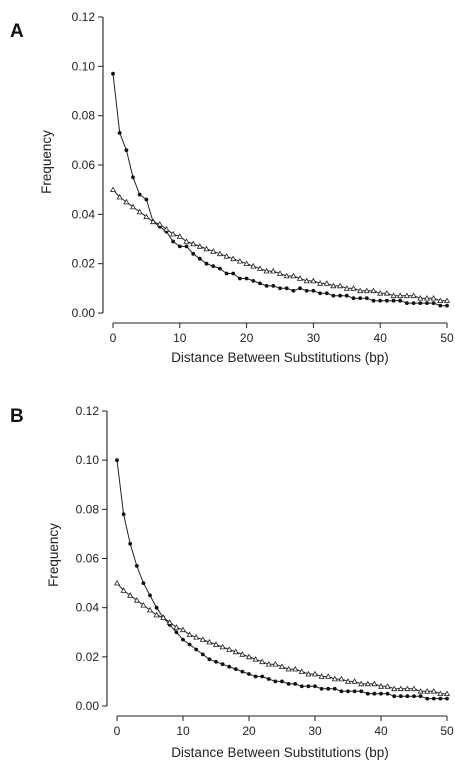 Image resolution: width=455 pixels, height=766 pixels. What do you see at coordinates (88, 706) in the screenshot?
I see `y-tick-label: 0.00` at bounding box center [88, 706].